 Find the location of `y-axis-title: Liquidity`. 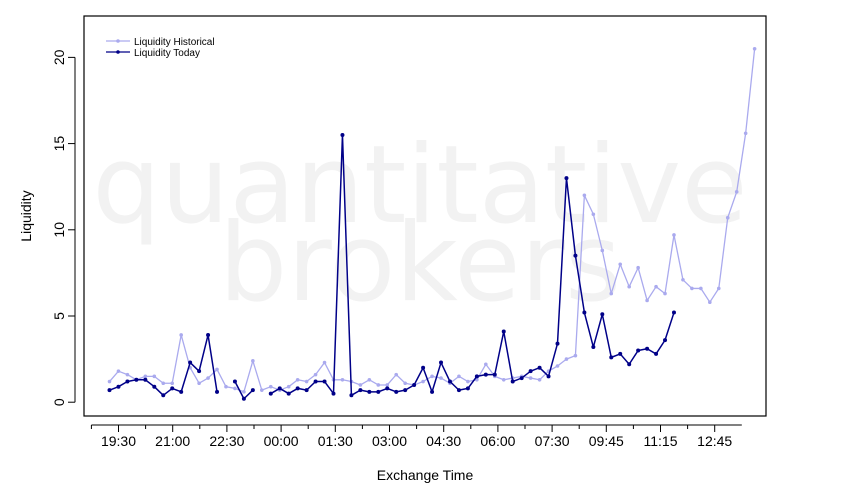

y-axis-title: Liquidity is located at coordinates (26, 215).